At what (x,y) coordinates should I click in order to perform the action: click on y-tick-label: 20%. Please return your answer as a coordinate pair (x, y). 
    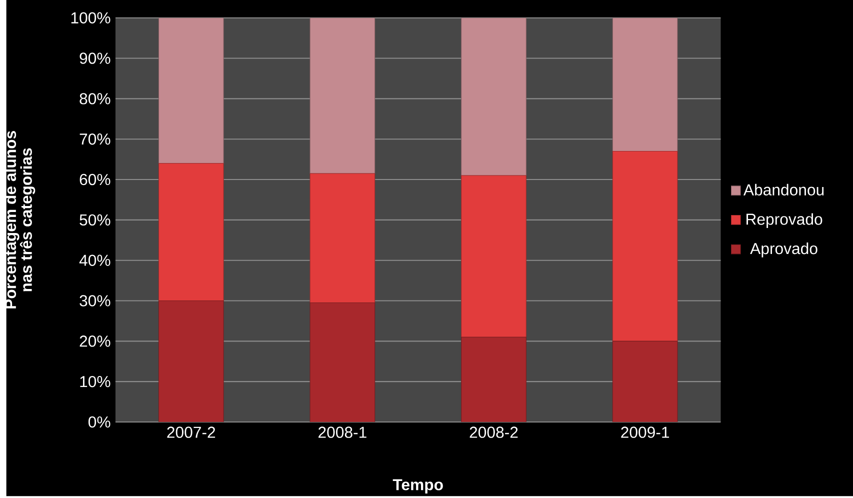
    Looking at the image, I should click on (95, 341).